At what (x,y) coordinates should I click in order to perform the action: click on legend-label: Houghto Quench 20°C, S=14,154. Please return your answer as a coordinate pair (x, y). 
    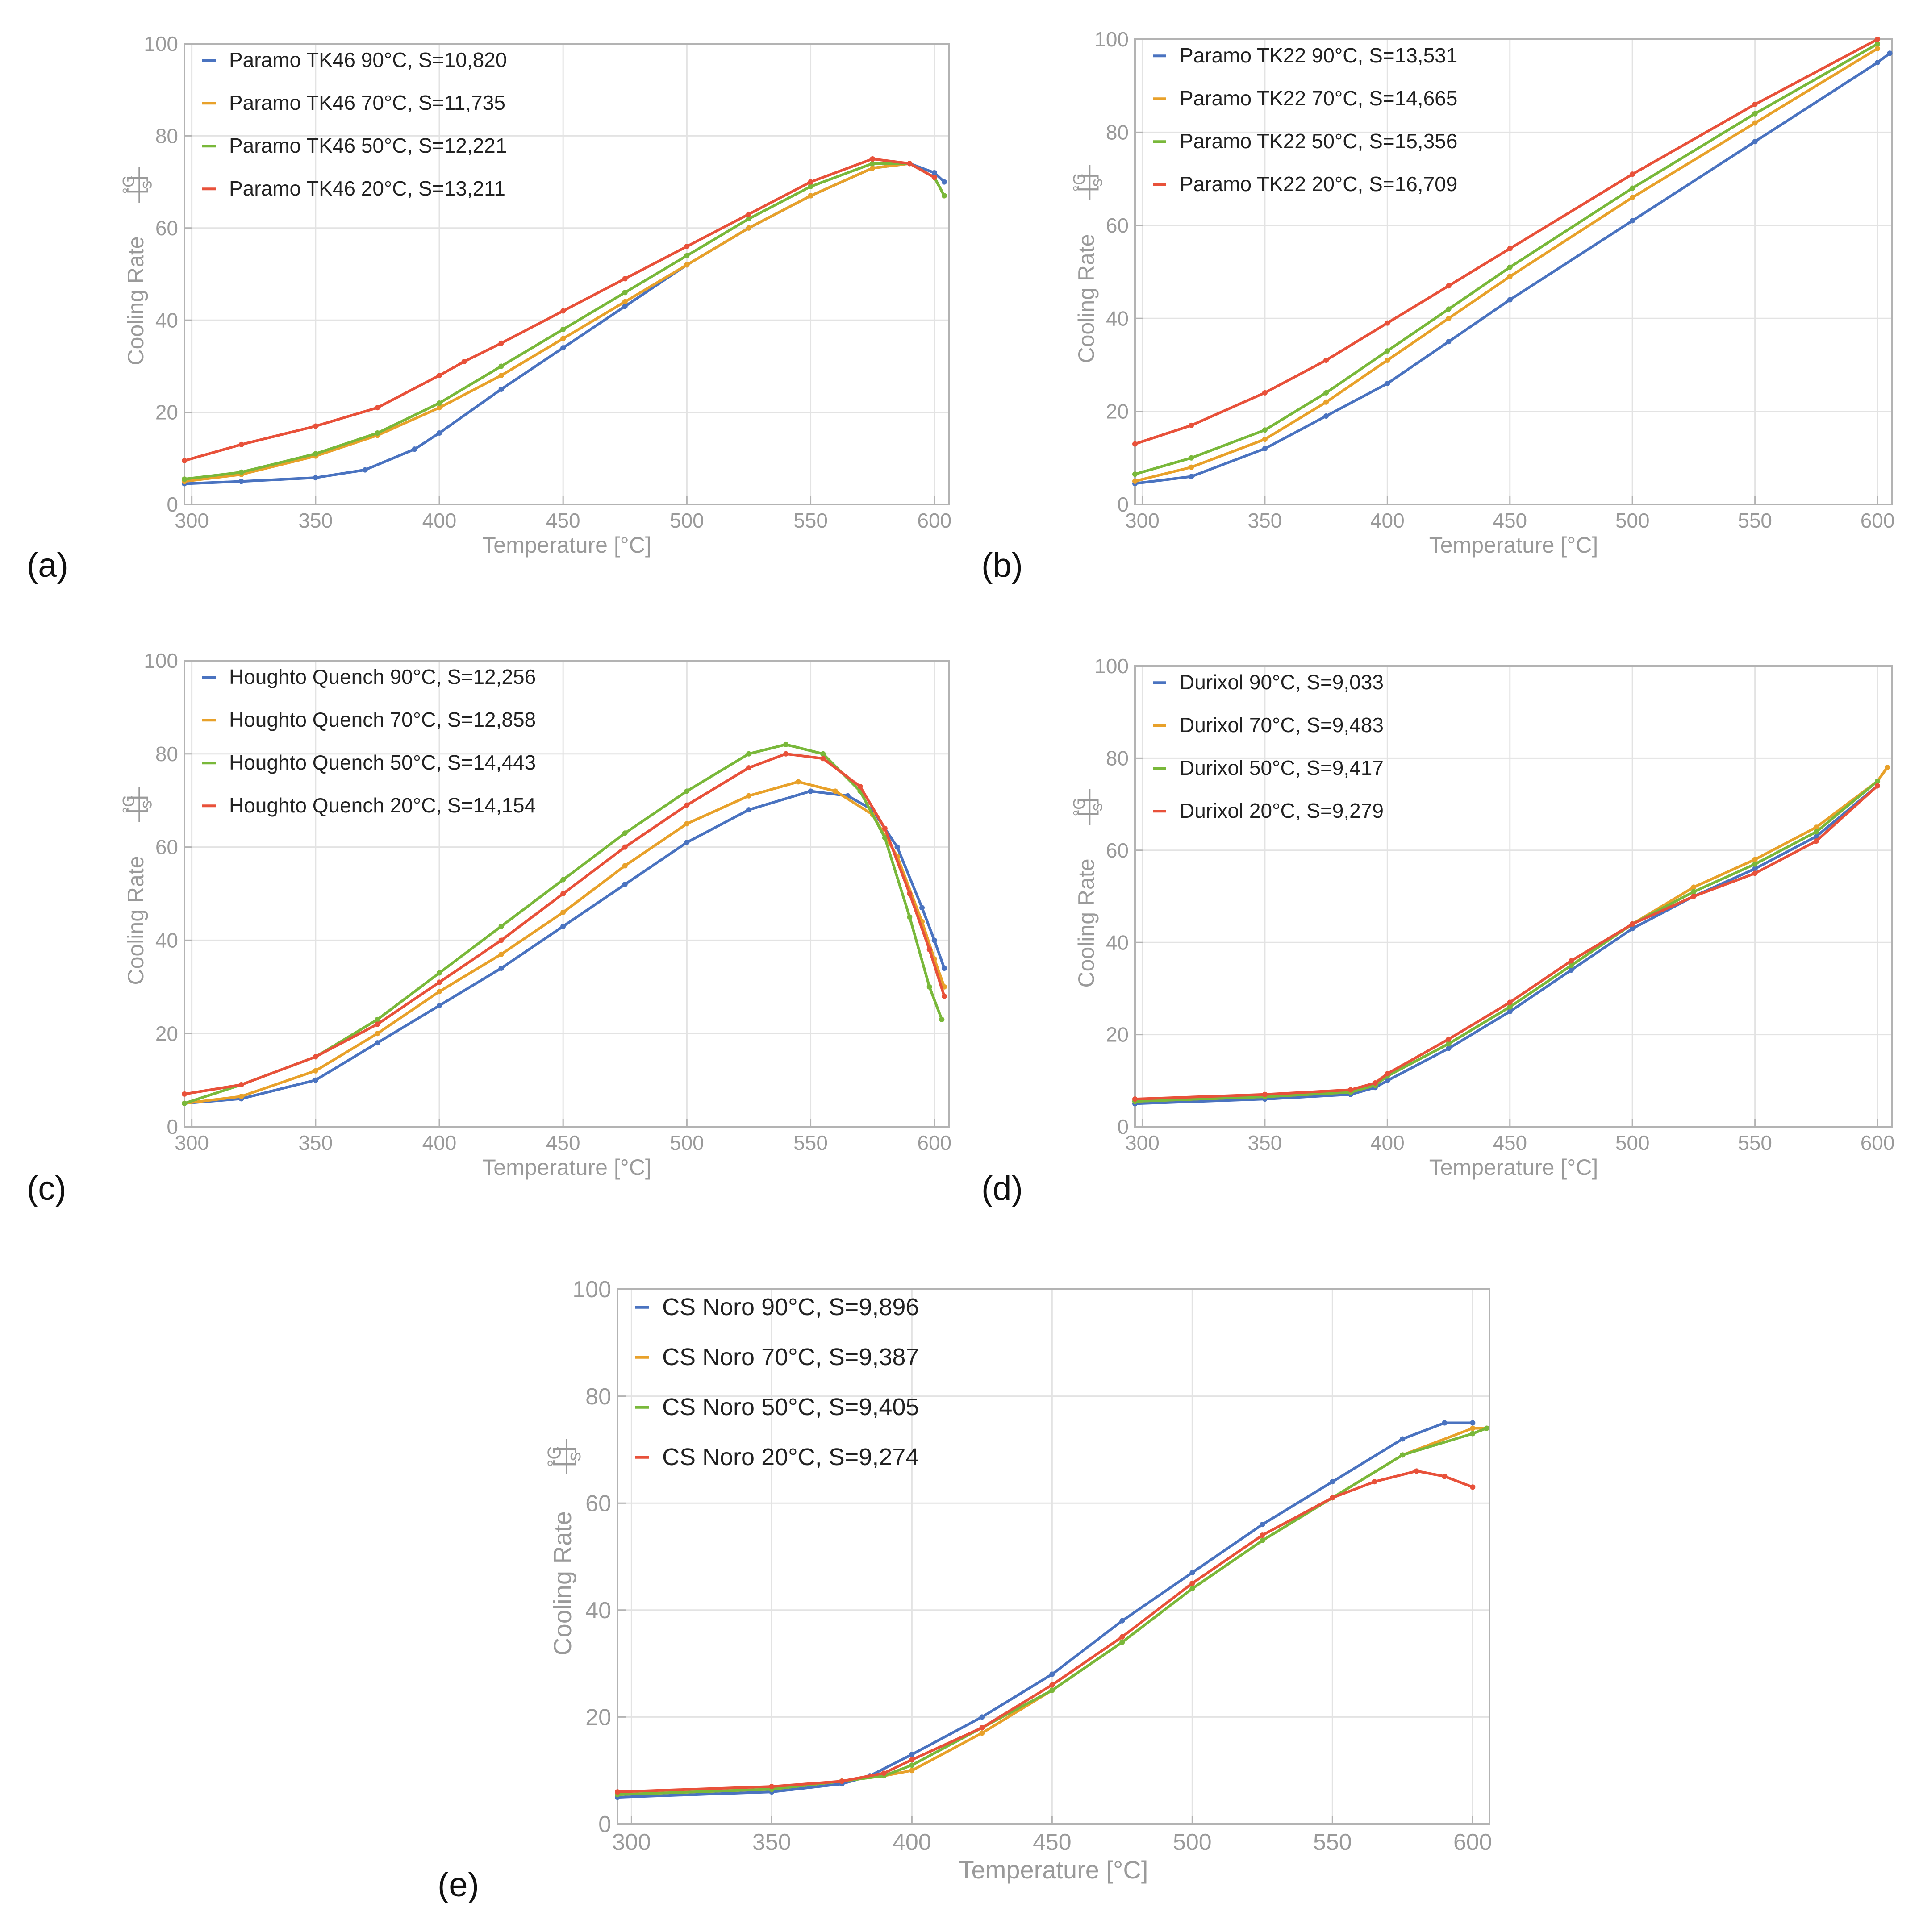
    Looking at the image, I should click on (382, 805).